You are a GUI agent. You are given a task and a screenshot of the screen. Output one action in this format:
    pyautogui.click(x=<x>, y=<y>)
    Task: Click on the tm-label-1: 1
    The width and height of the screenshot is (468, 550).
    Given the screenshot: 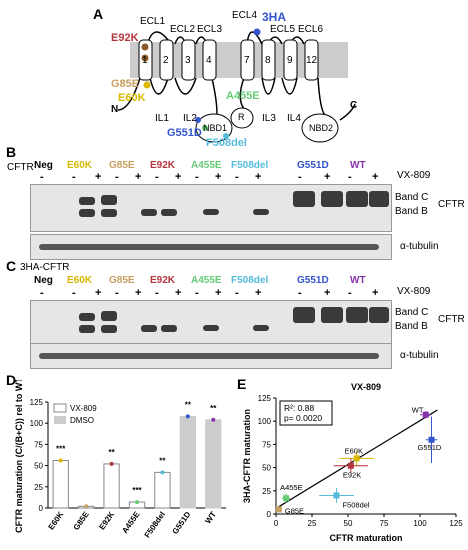 What is the action you would take?
    pyautogui.click(x=145, y=60)
    